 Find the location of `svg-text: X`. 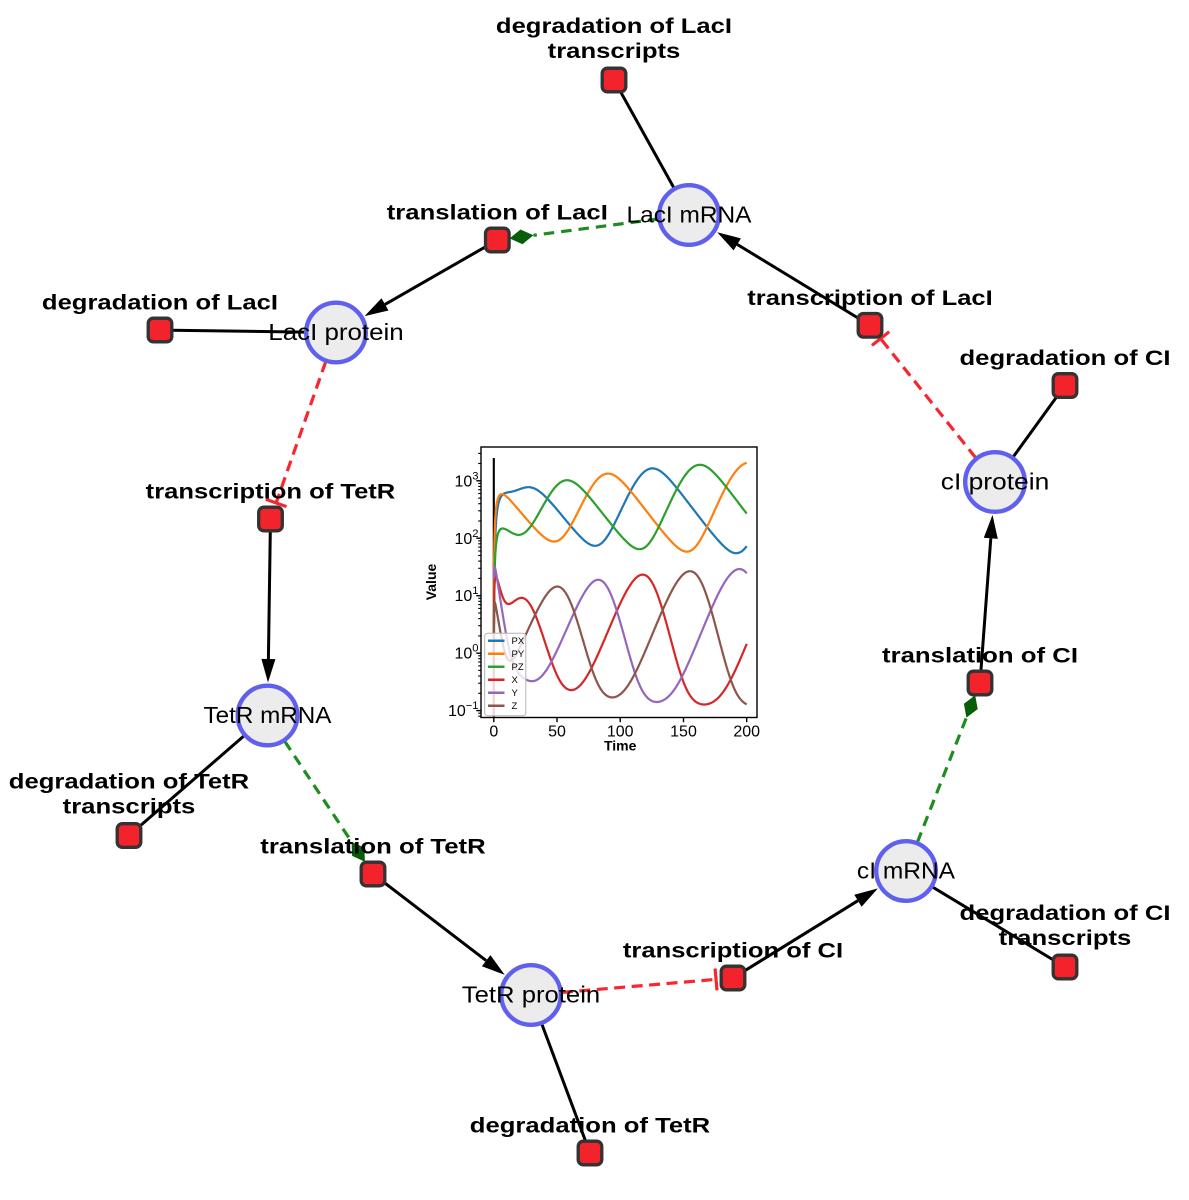

svg-text: X is located at coordinates (515, 680).